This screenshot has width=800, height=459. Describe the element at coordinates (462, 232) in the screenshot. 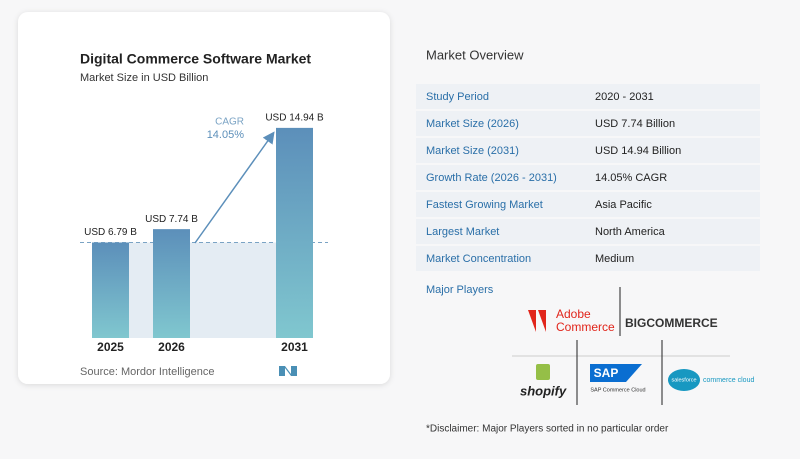

I see `row-label: Largest Market` at that location.